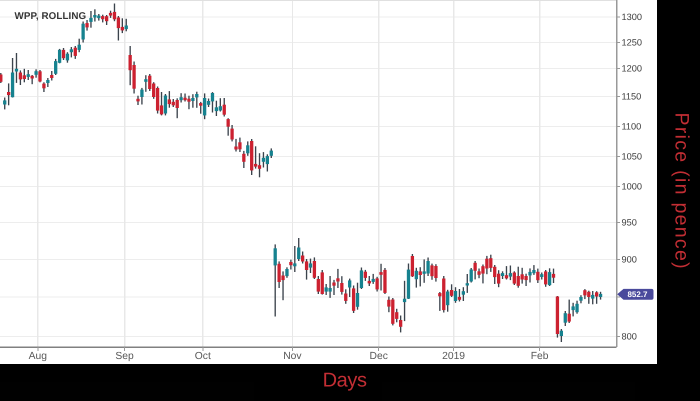  Describe the element at coordinates (38, 356) in the screenshot. I see `svg-text: Aug` at that location.